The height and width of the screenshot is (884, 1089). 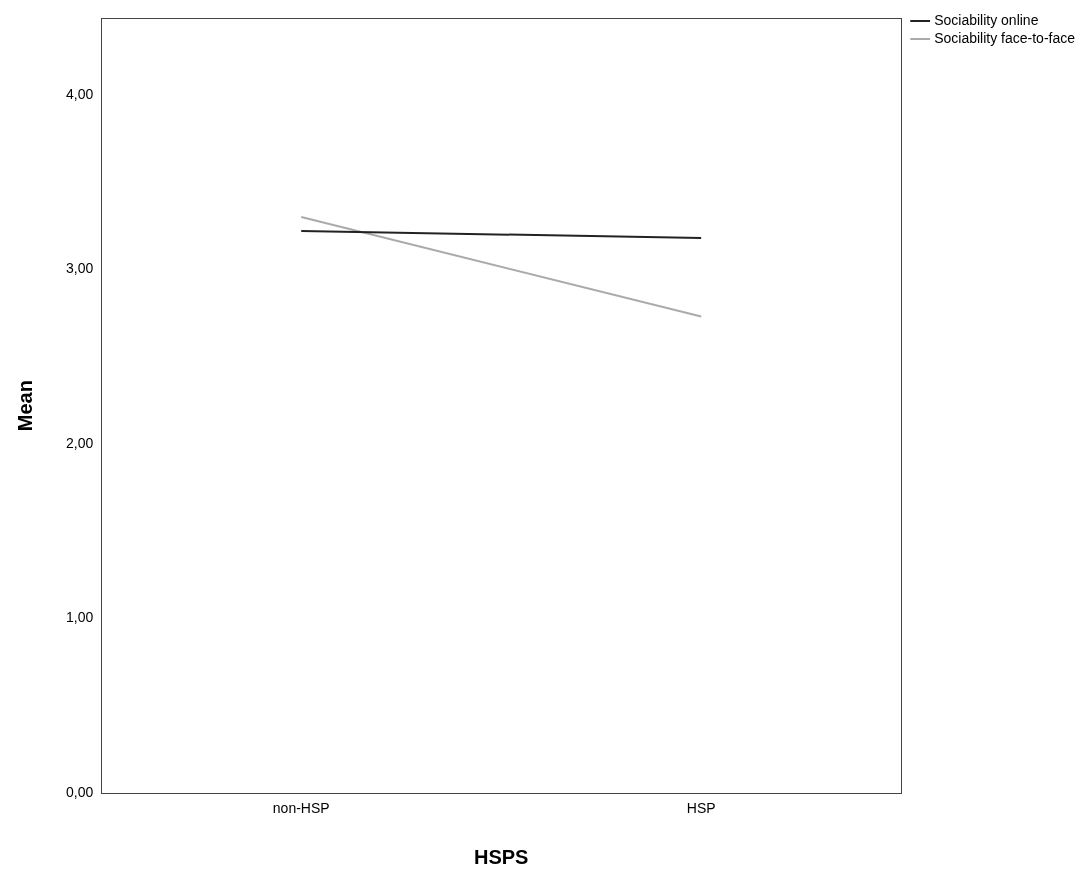 What do you see at coordinates (80, 617) in the screenshot?
I see `y-tick-label: 1,00` at bounding box center [80, 617].